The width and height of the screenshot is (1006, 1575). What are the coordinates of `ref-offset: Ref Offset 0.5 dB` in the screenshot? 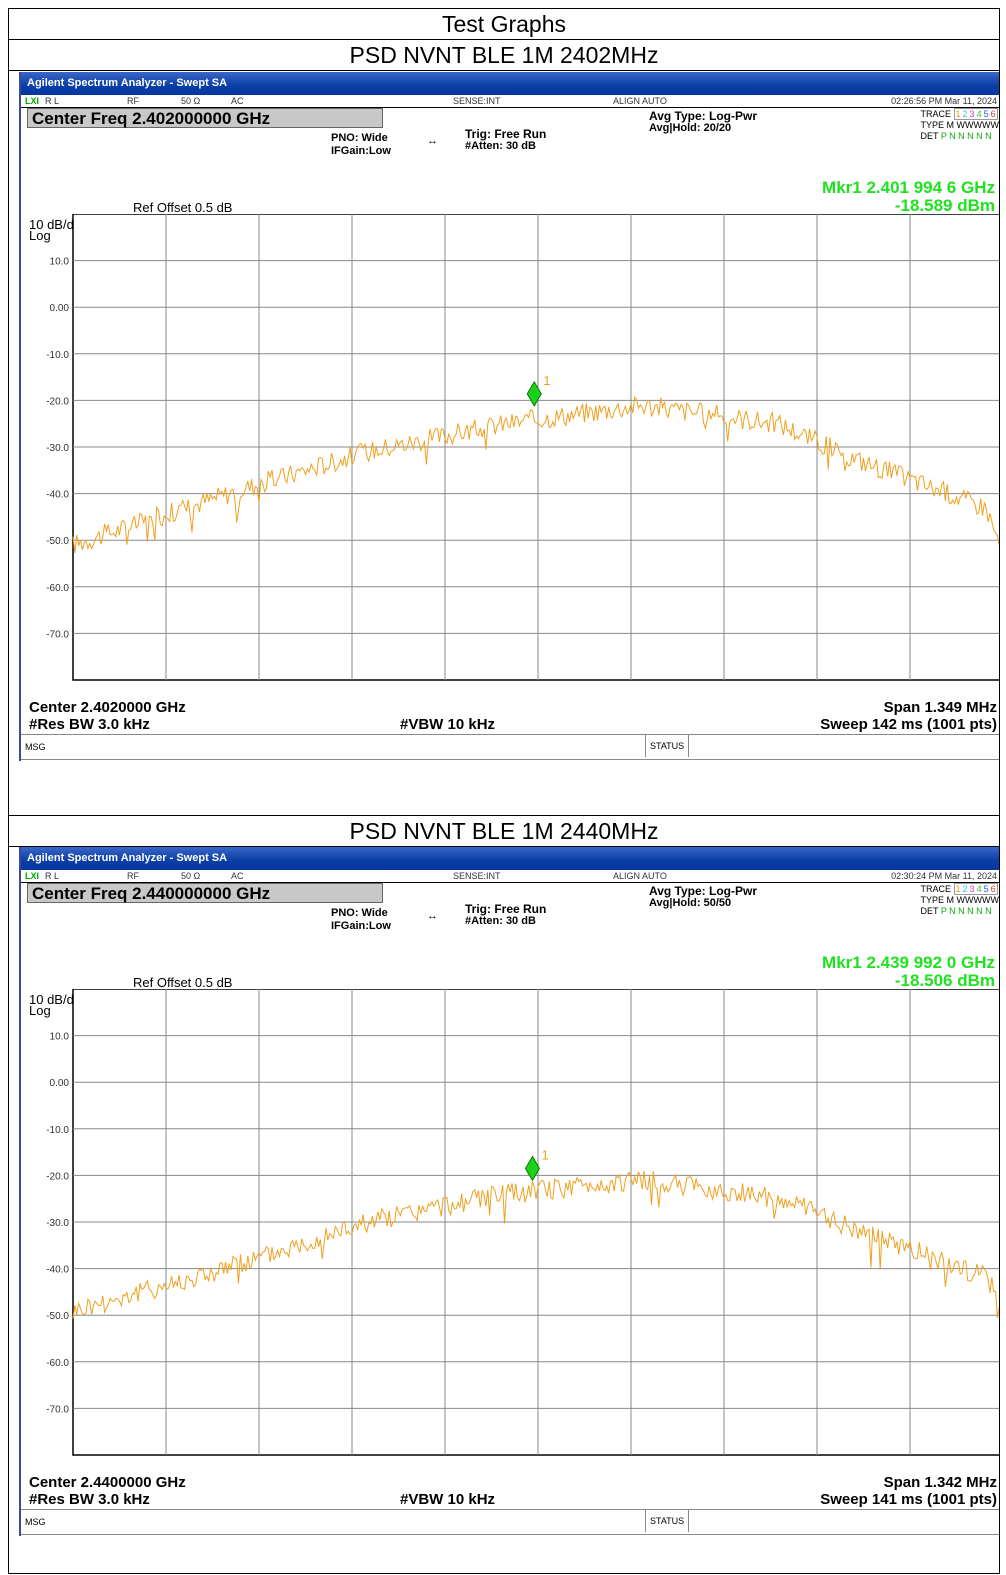 It's located at (183, 982).